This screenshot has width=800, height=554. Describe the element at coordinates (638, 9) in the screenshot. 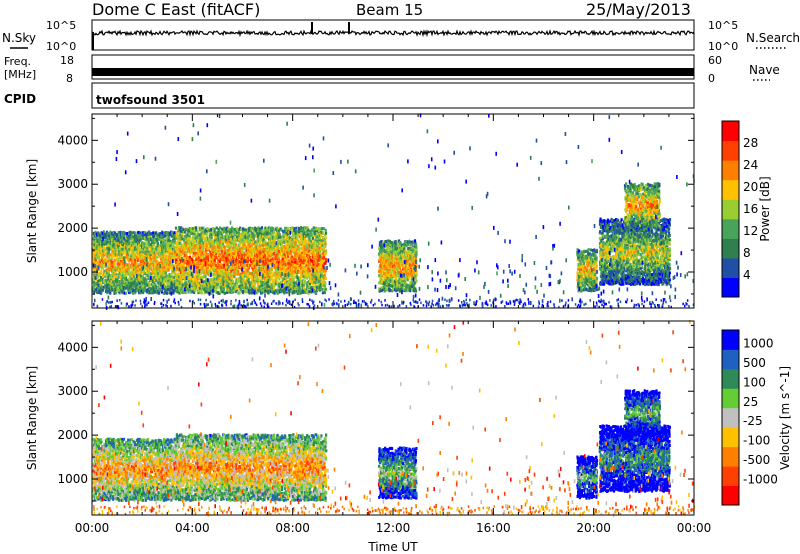

I see `date-title: 25/May/2013` at that location.